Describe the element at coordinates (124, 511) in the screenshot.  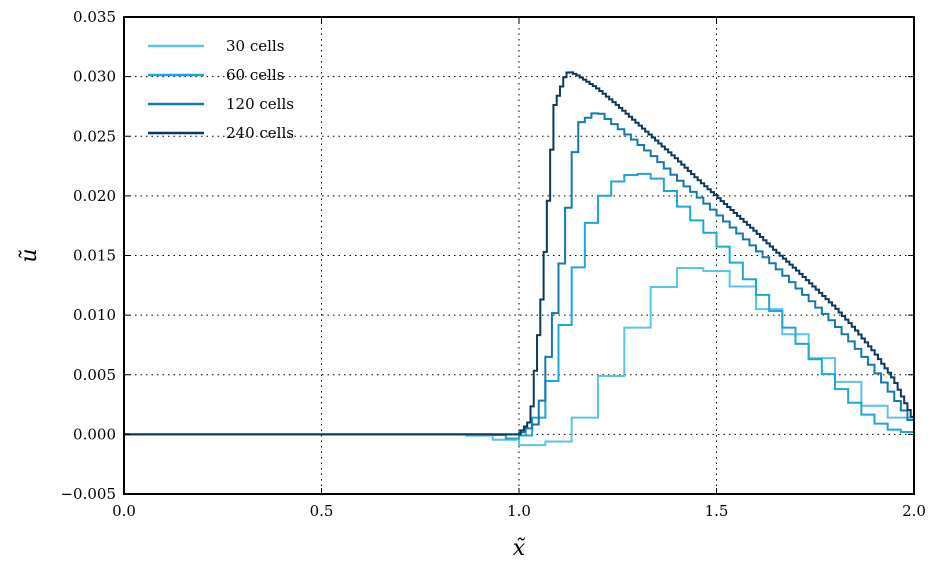
I see `x-tick-label: 0.0` at that location.